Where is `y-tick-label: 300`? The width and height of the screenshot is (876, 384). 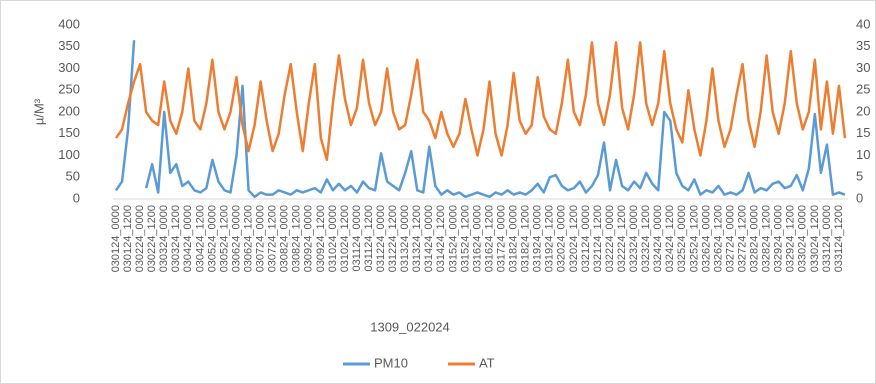 y-tick-label: 300 is located at coordinates (69, 67).